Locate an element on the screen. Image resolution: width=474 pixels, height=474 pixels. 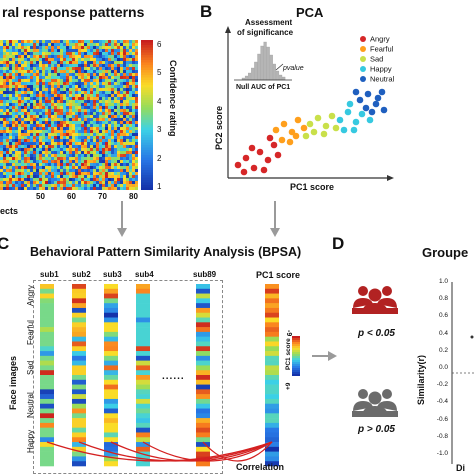
similarity-tick: 0.6 is located at coordinates (443, 316).